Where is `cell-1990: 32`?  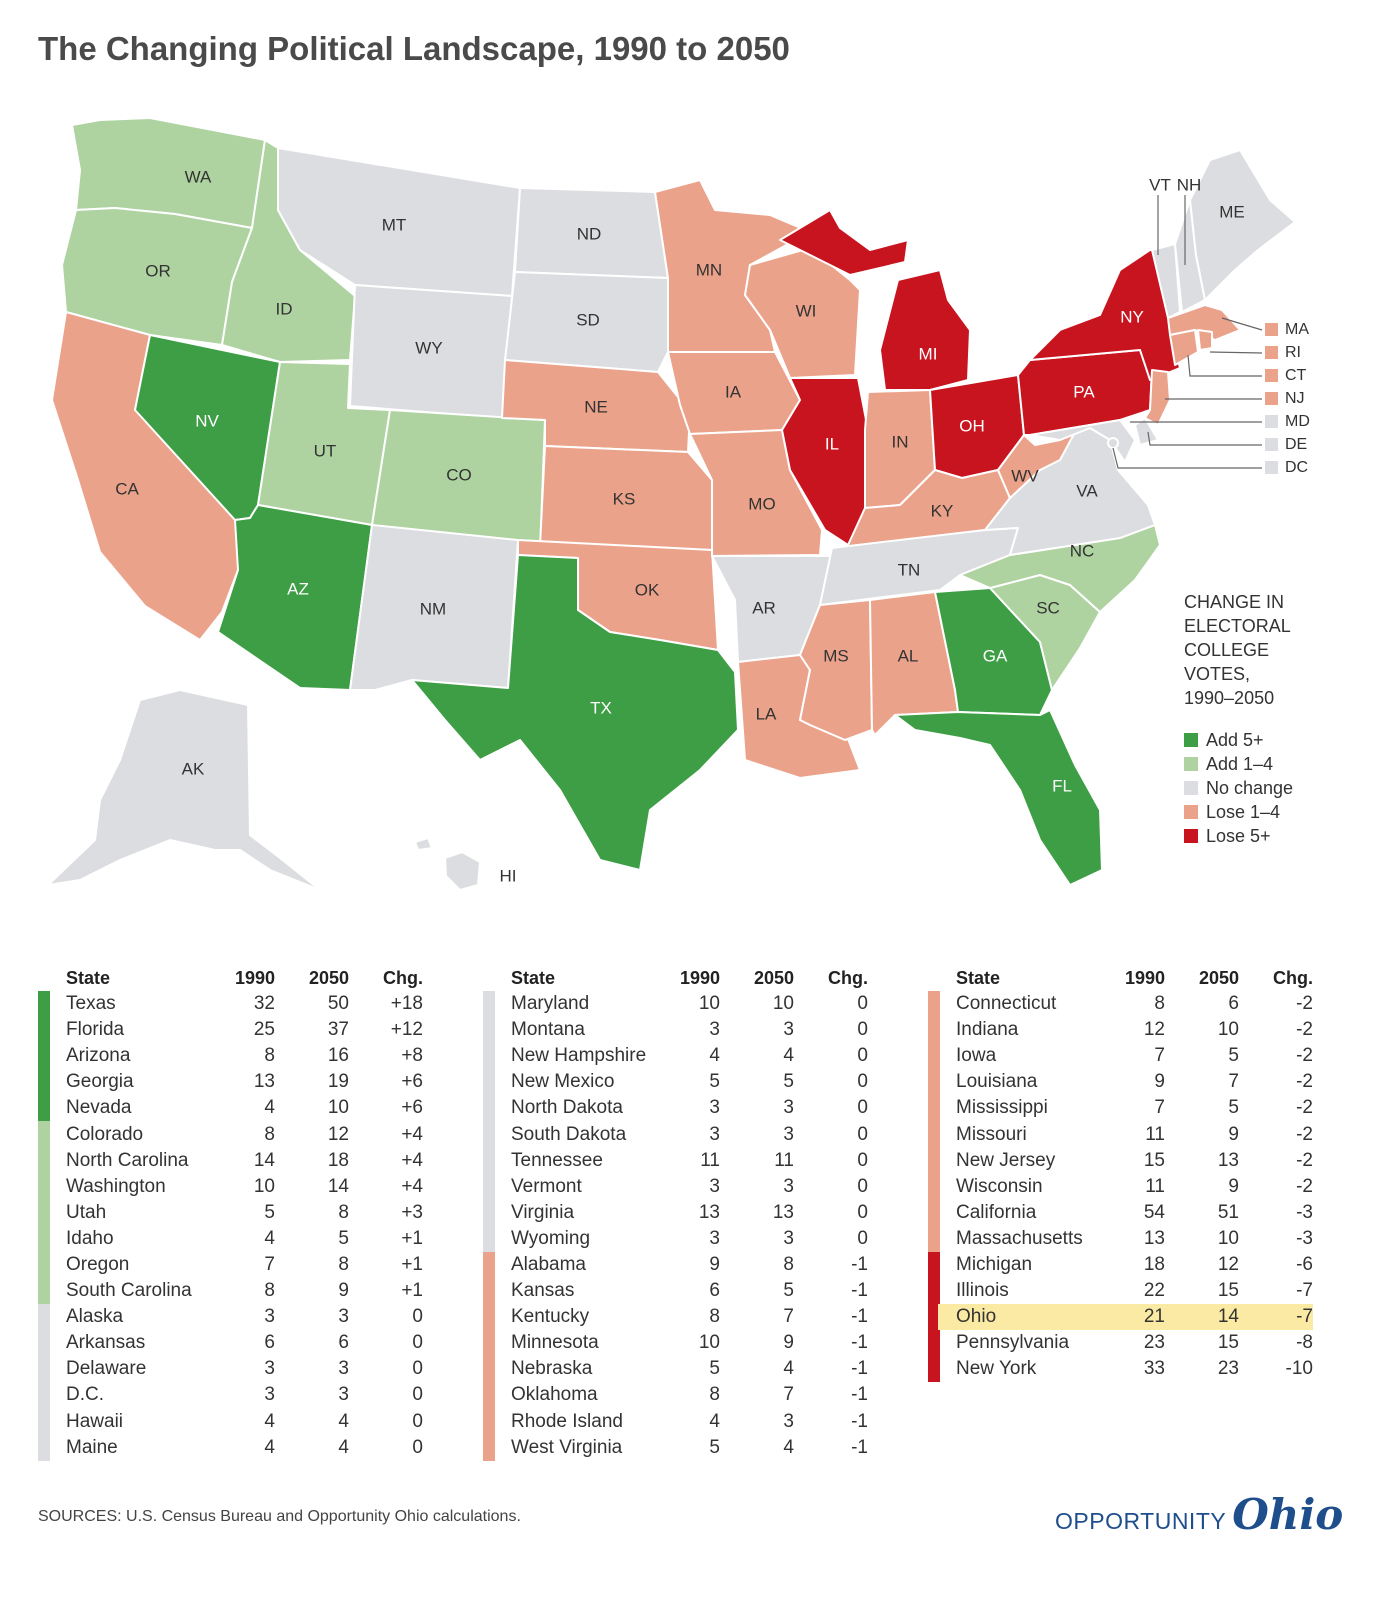
cell-1990: 32 is located at coordinates (264, 1004).